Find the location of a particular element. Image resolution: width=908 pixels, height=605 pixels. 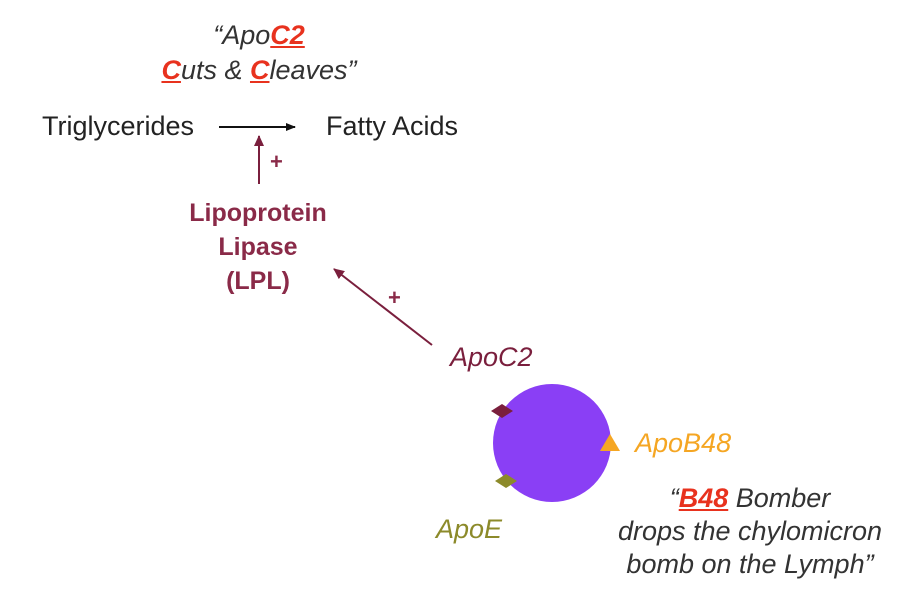

apoc2-marker is located at coordinates (502, 411).